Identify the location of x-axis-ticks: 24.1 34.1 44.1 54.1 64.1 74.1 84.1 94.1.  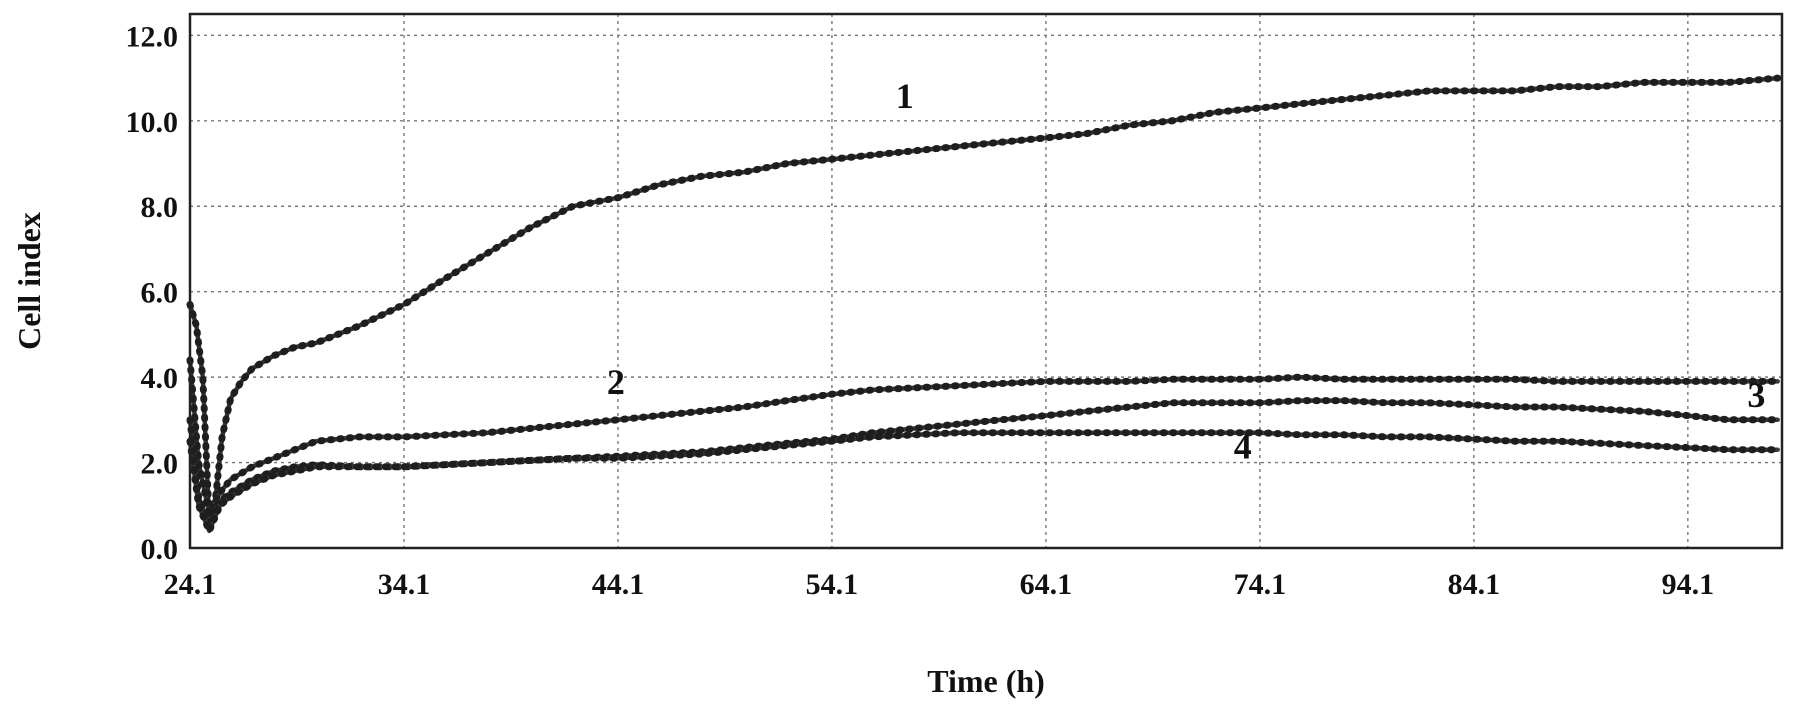
(939, 584).